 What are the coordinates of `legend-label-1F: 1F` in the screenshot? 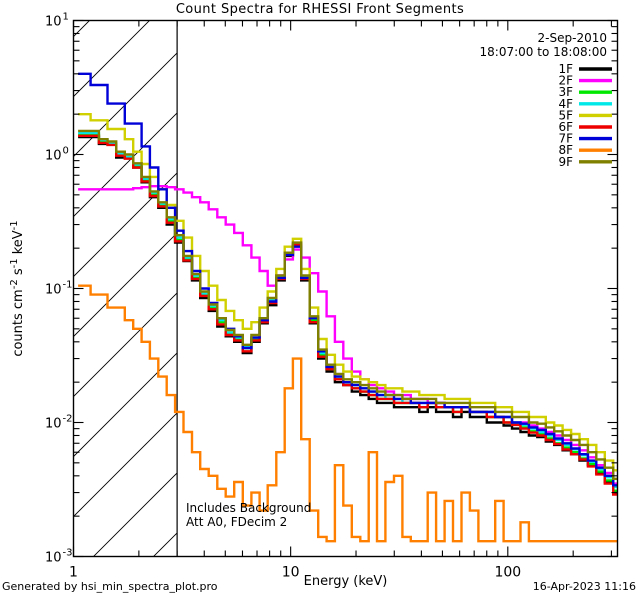 It's located at (565, 69).